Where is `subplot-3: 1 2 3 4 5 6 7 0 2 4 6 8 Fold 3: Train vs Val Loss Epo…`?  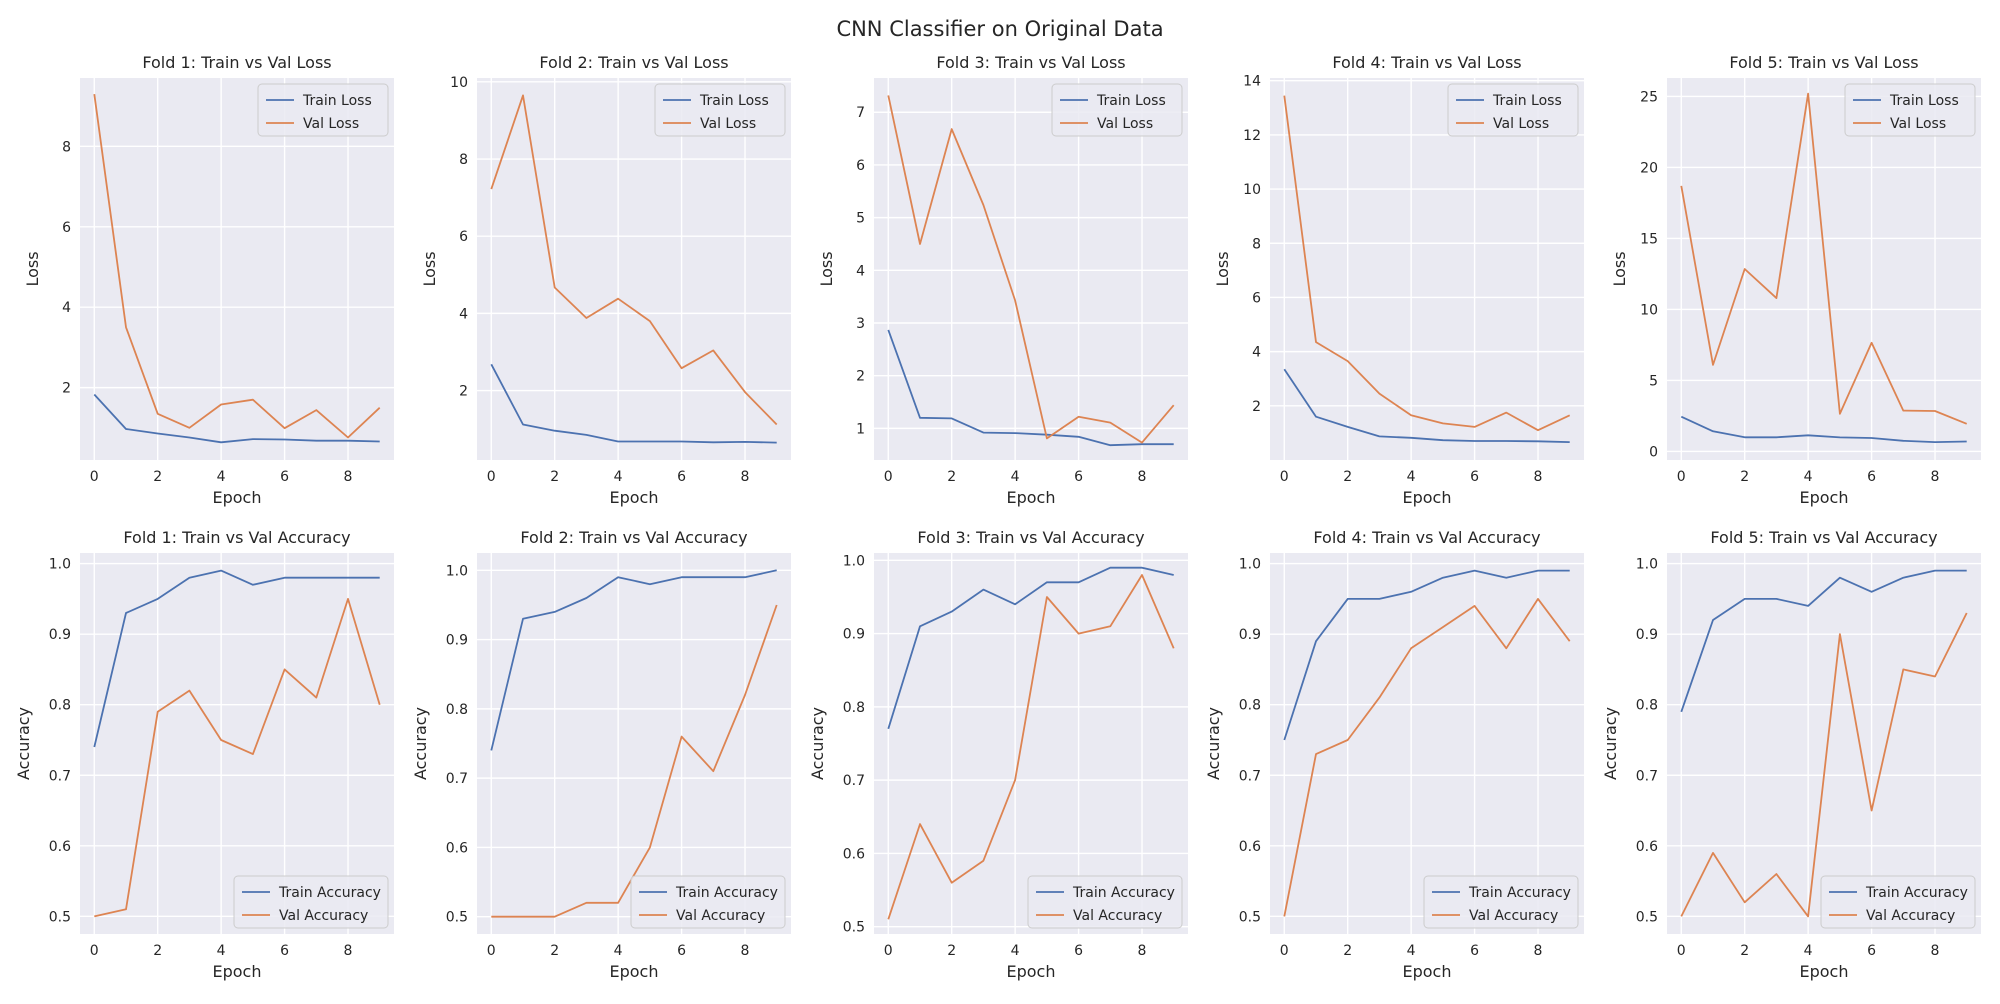
subplot-3: 1 2 3 4 5 6 7 0 2 4 6 8 Fold 3: Train vs Val Loss Epo… is located at coordinates (1002, 280).